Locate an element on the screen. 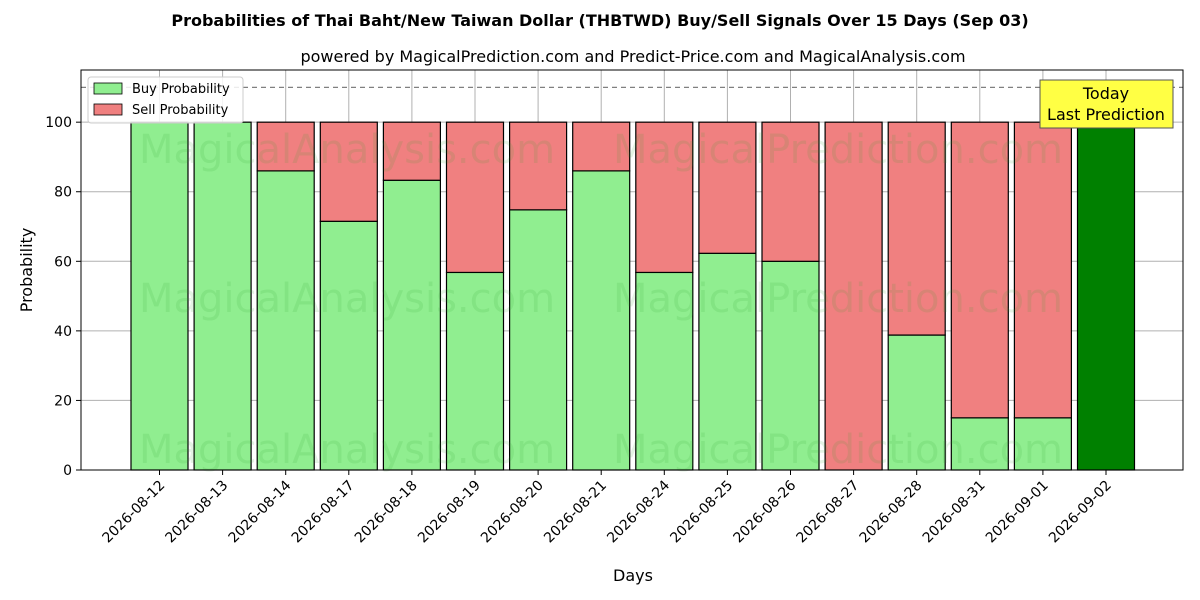  x-tick-label-2026-08-25: 2026-08-25 is located at coordinates (701, 512).